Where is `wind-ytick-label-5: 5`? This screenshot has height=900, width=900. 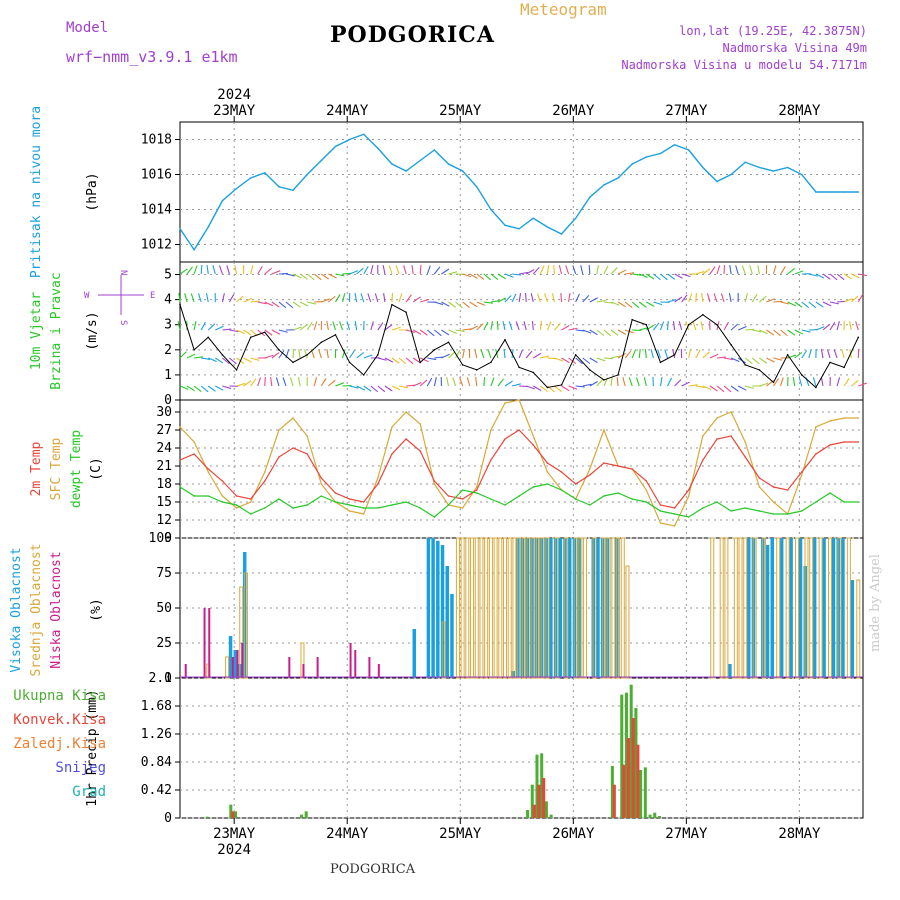 wind-ytick-label-5: 5 is located at coordinates (168, 275).